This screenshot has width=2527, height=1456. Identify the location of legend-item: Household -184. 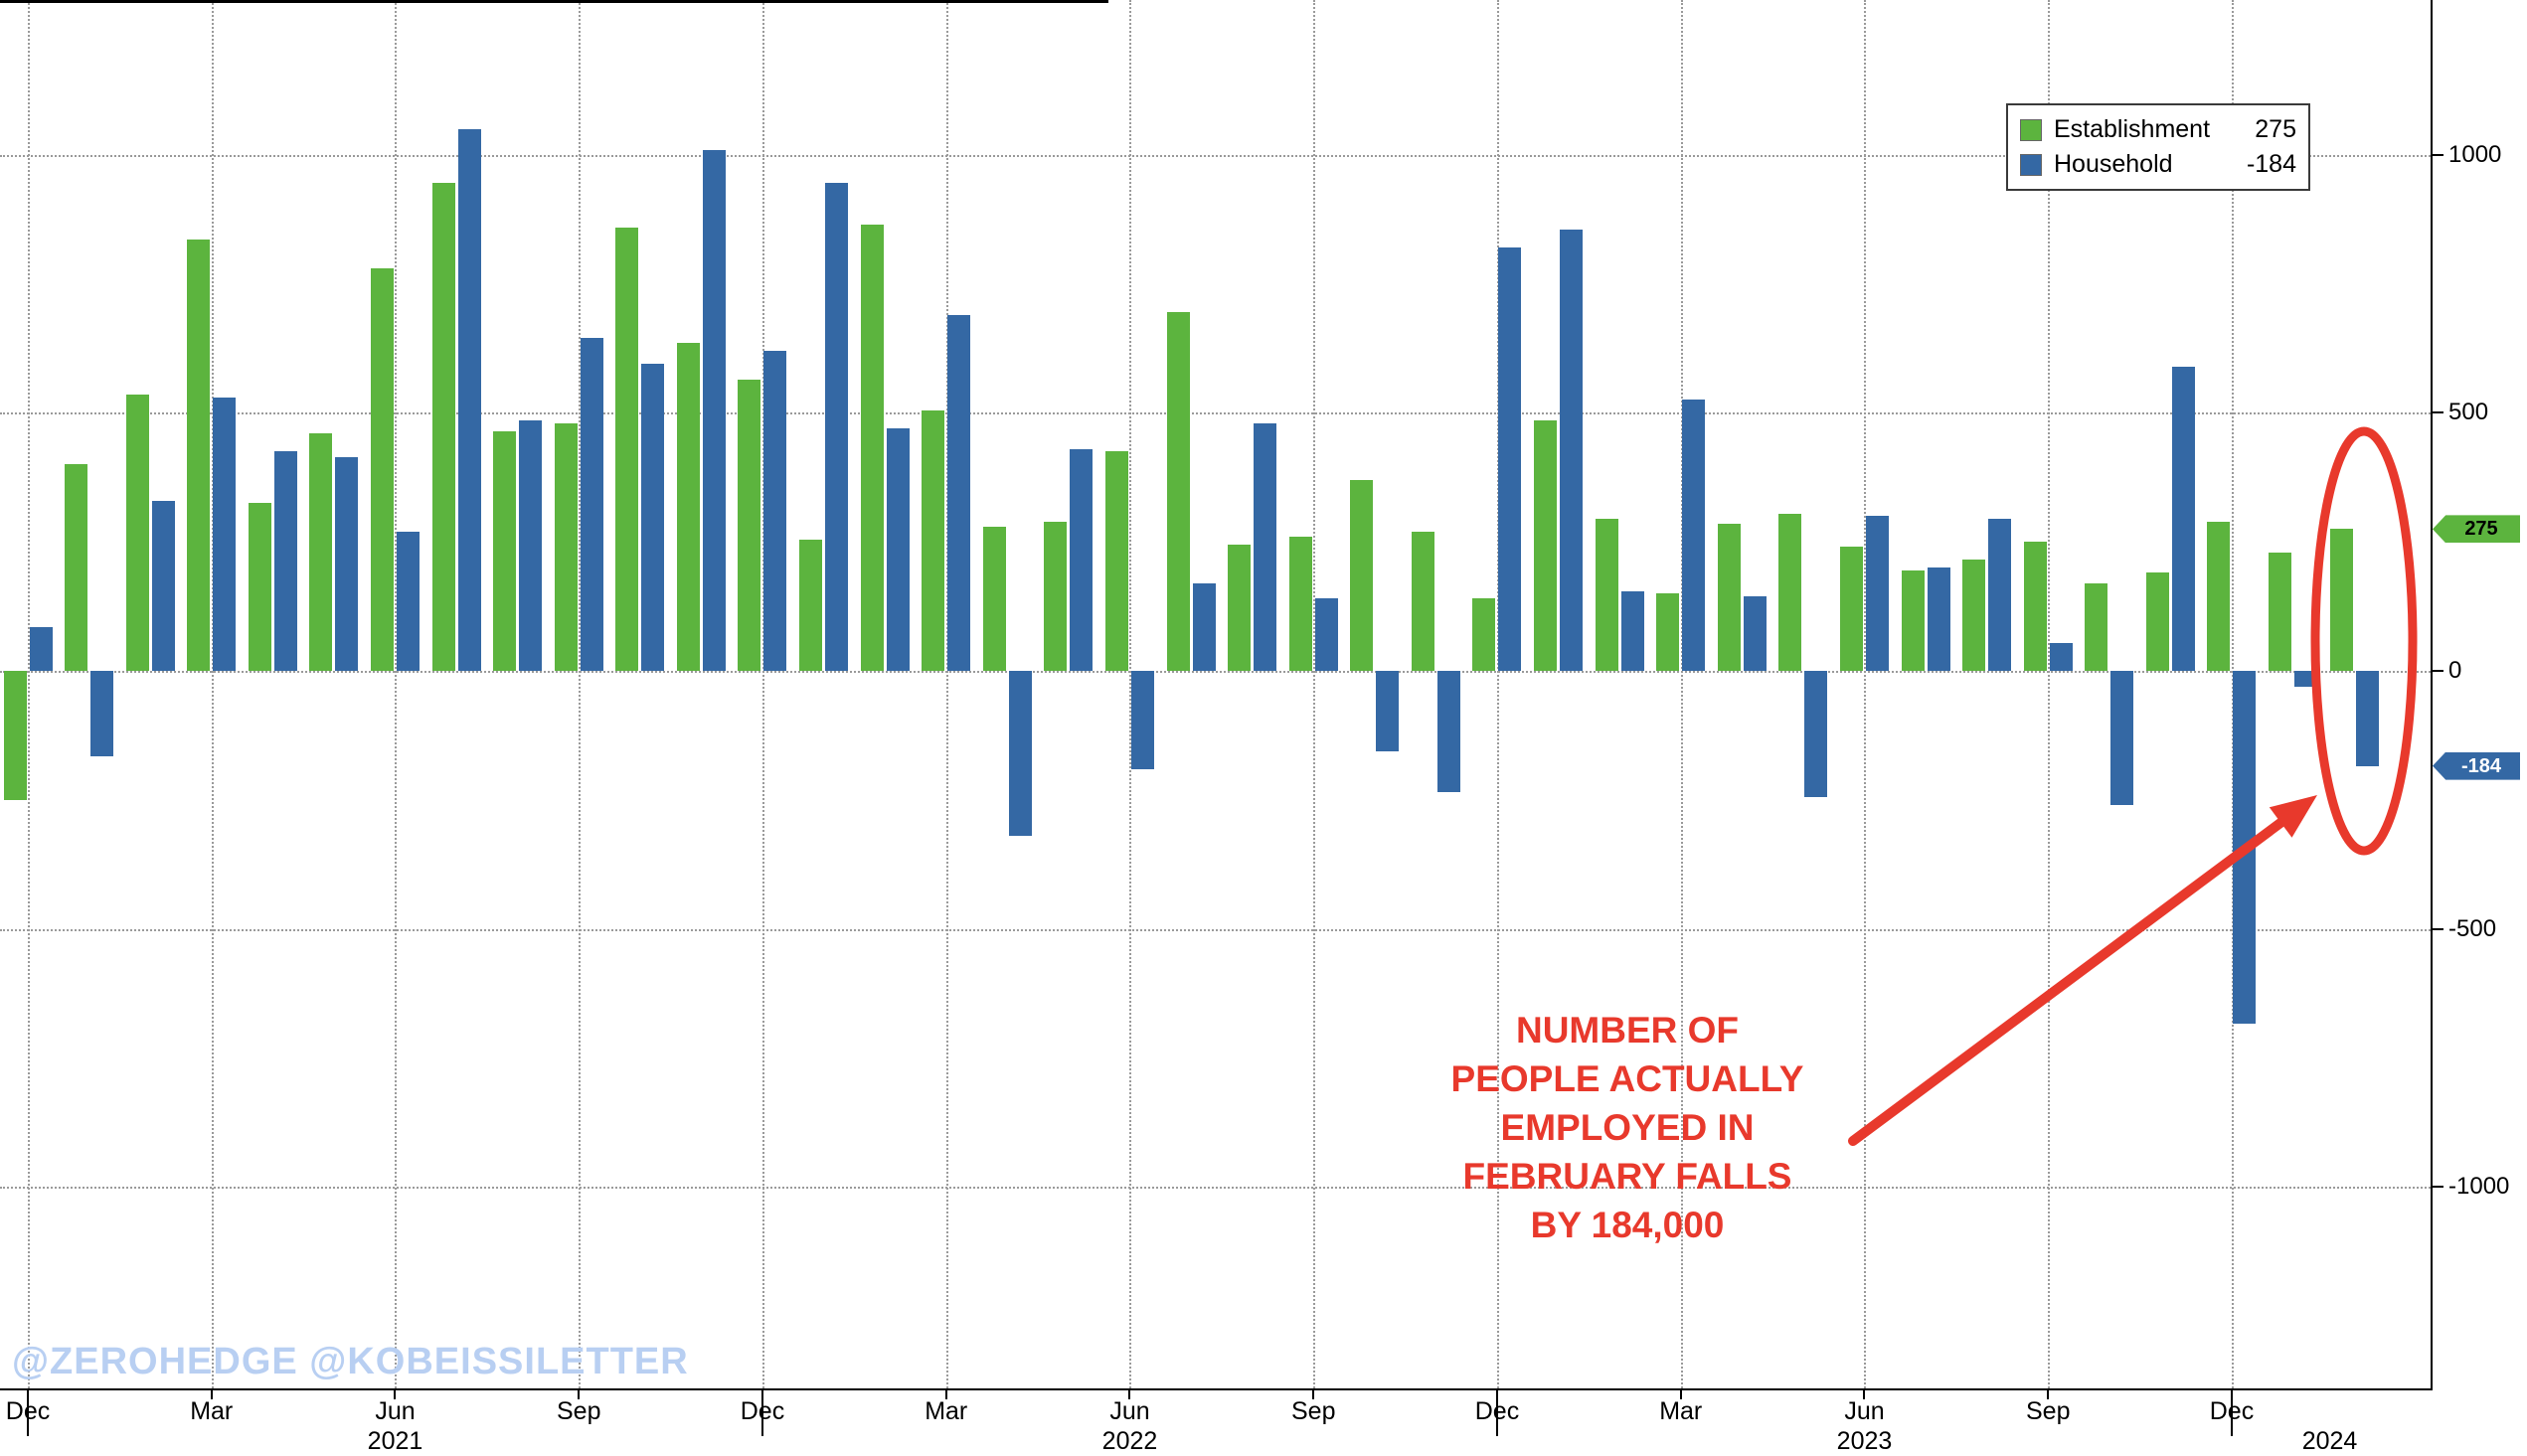
(2158, 164).